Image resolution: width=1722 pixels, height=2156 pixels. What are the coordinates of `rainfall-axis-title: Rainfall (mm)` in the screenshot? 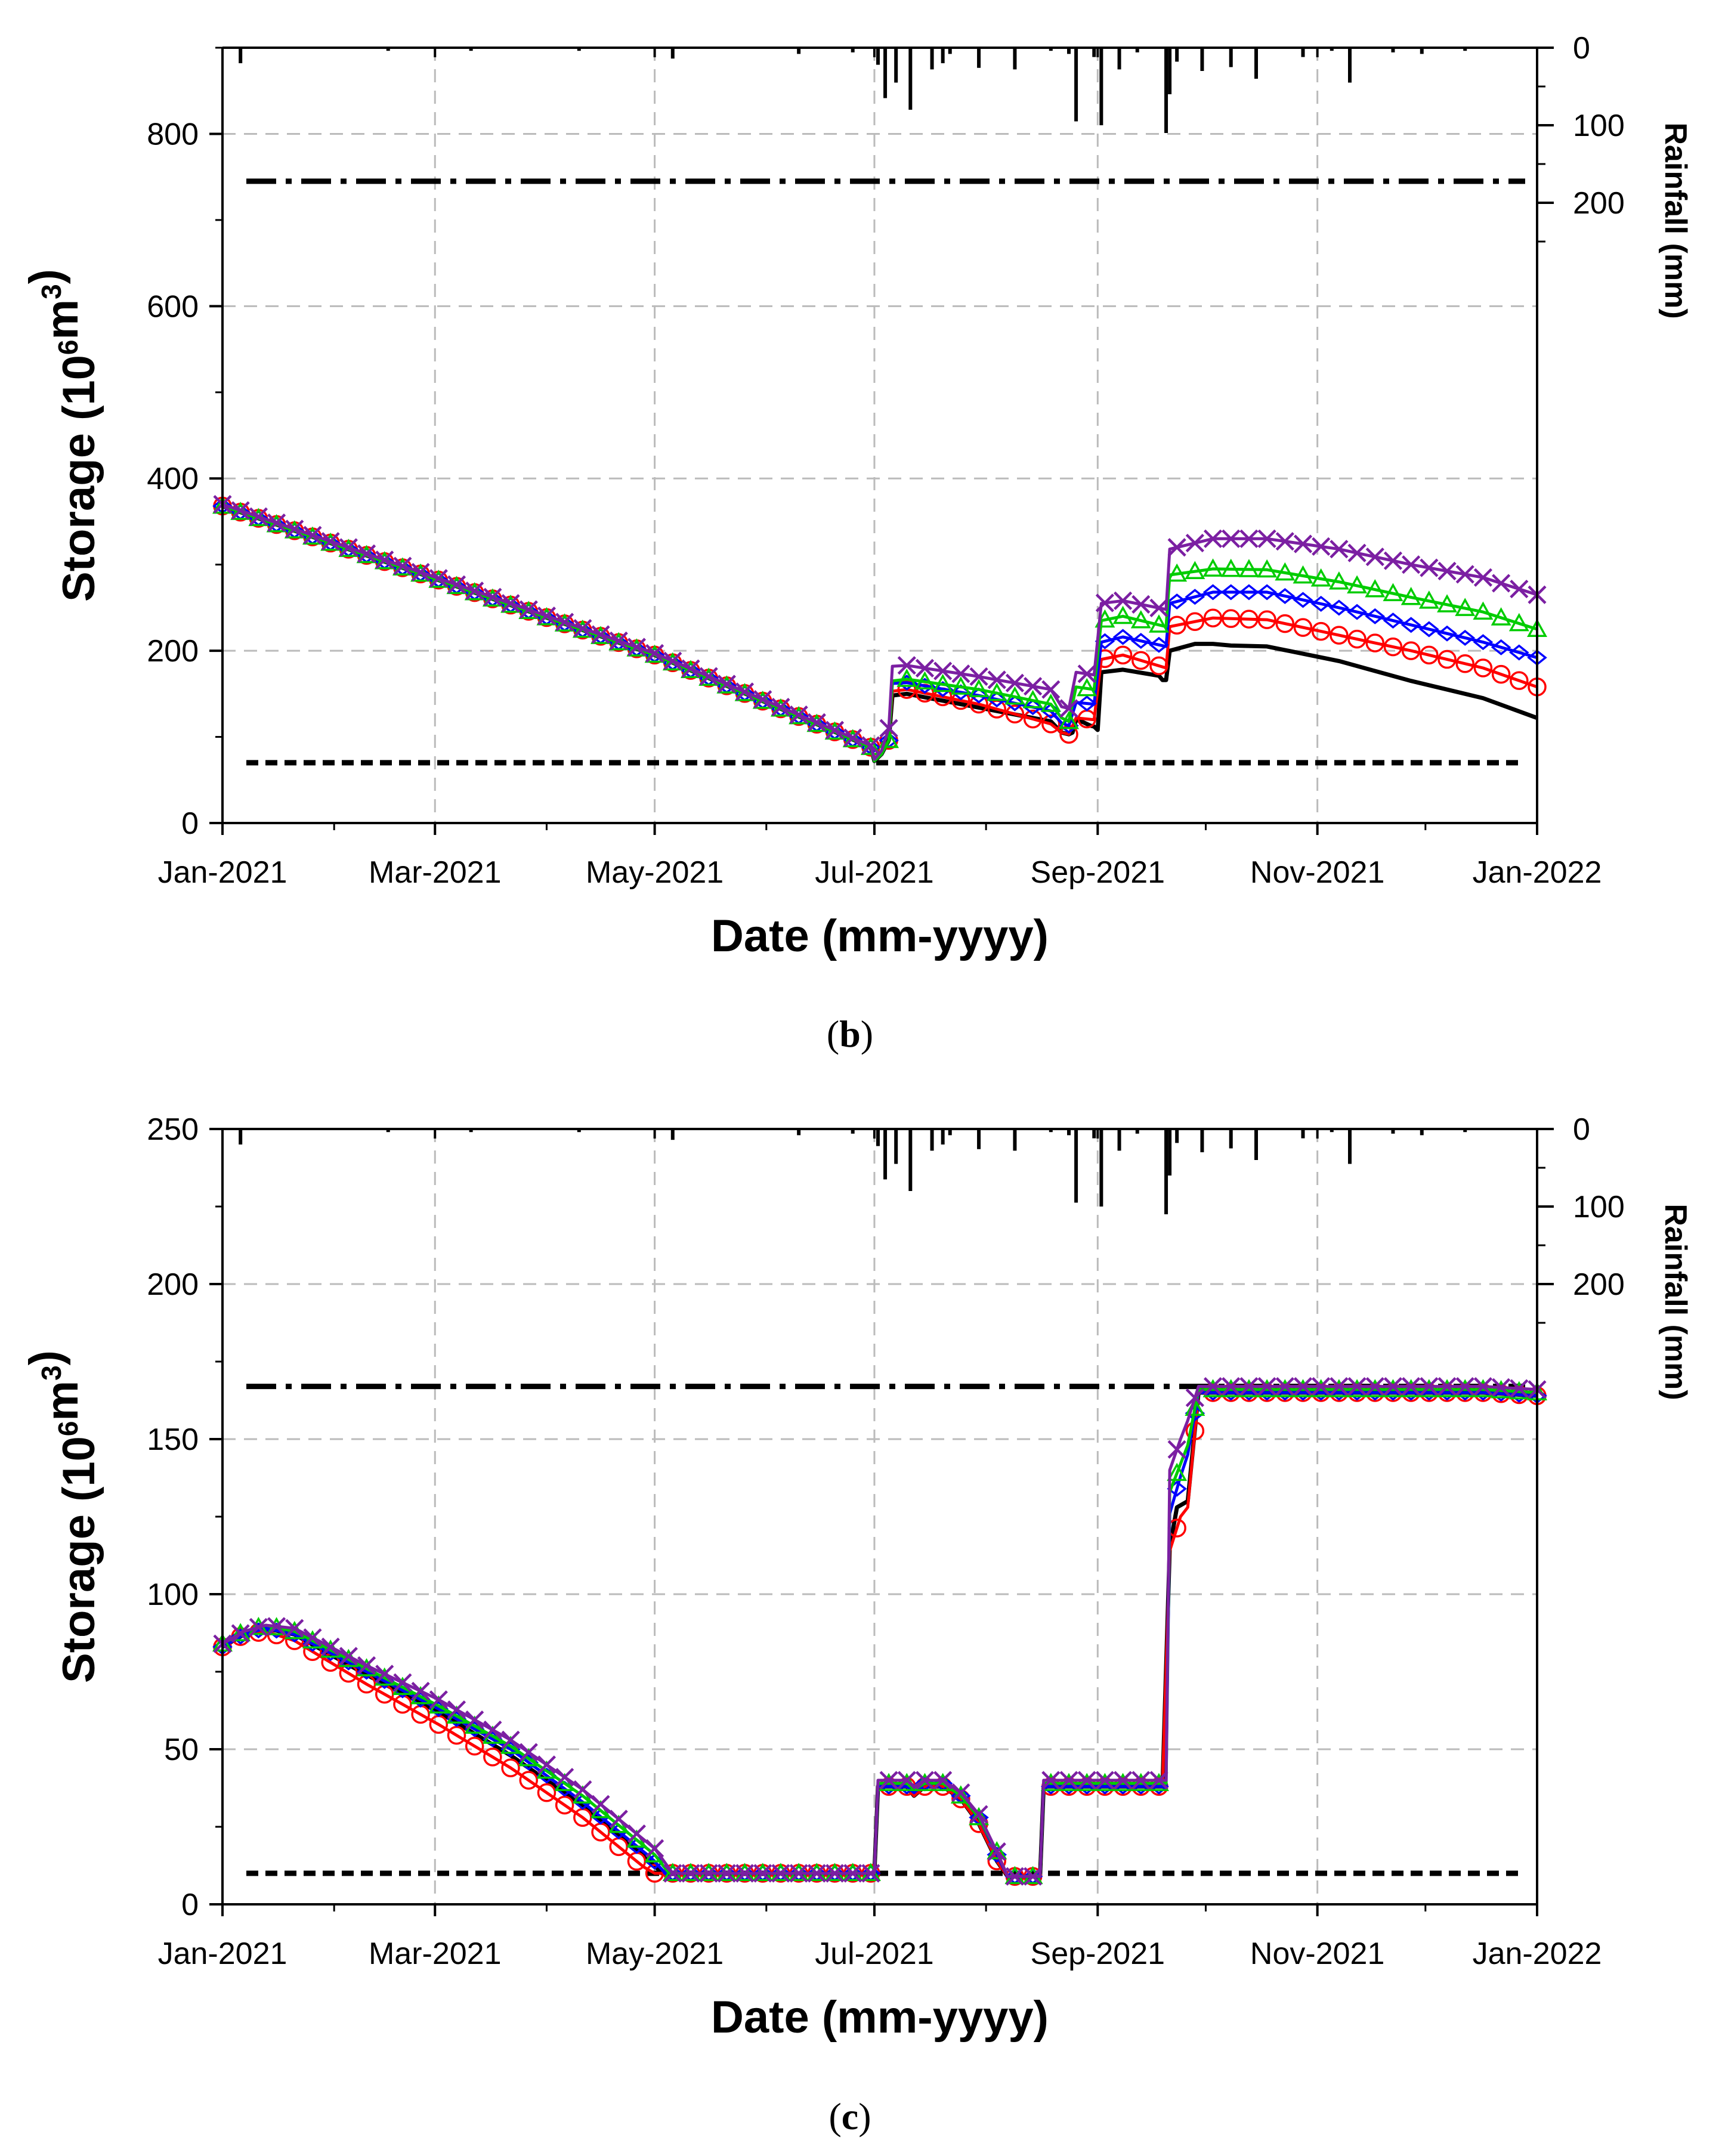 It's located at (1675, 220).